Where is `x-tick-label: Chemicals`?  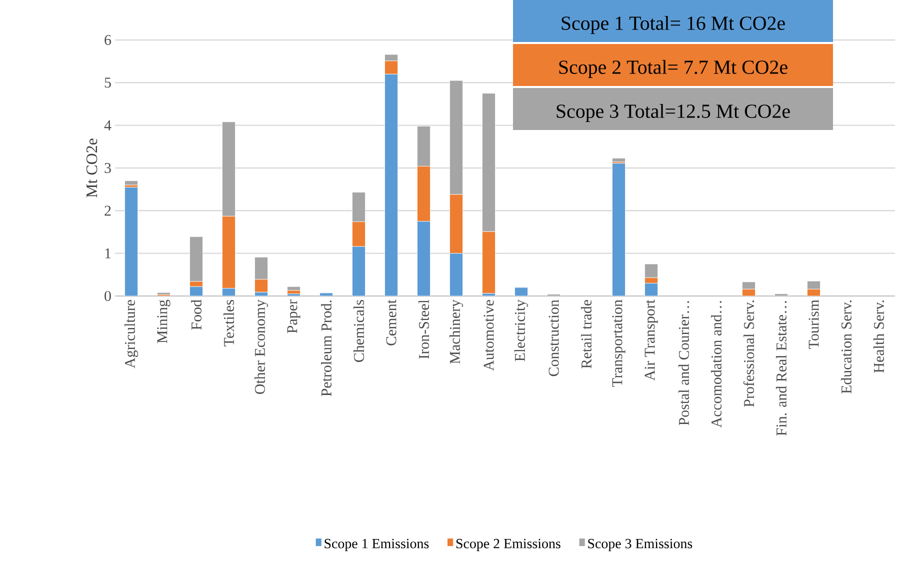 x-tick-label: Chemicals is located at coordinates (359, 331).